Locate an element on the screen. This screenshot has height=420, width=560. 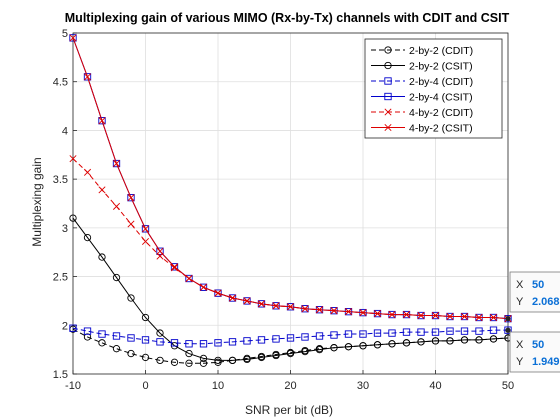
y-tick-label: 2 is located at coordinates (65, 326).